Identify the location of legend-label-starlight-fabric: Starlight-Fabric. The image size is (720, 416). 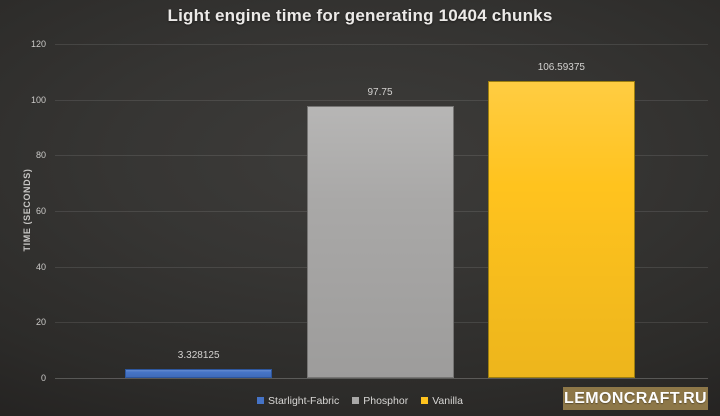
(304, 400).